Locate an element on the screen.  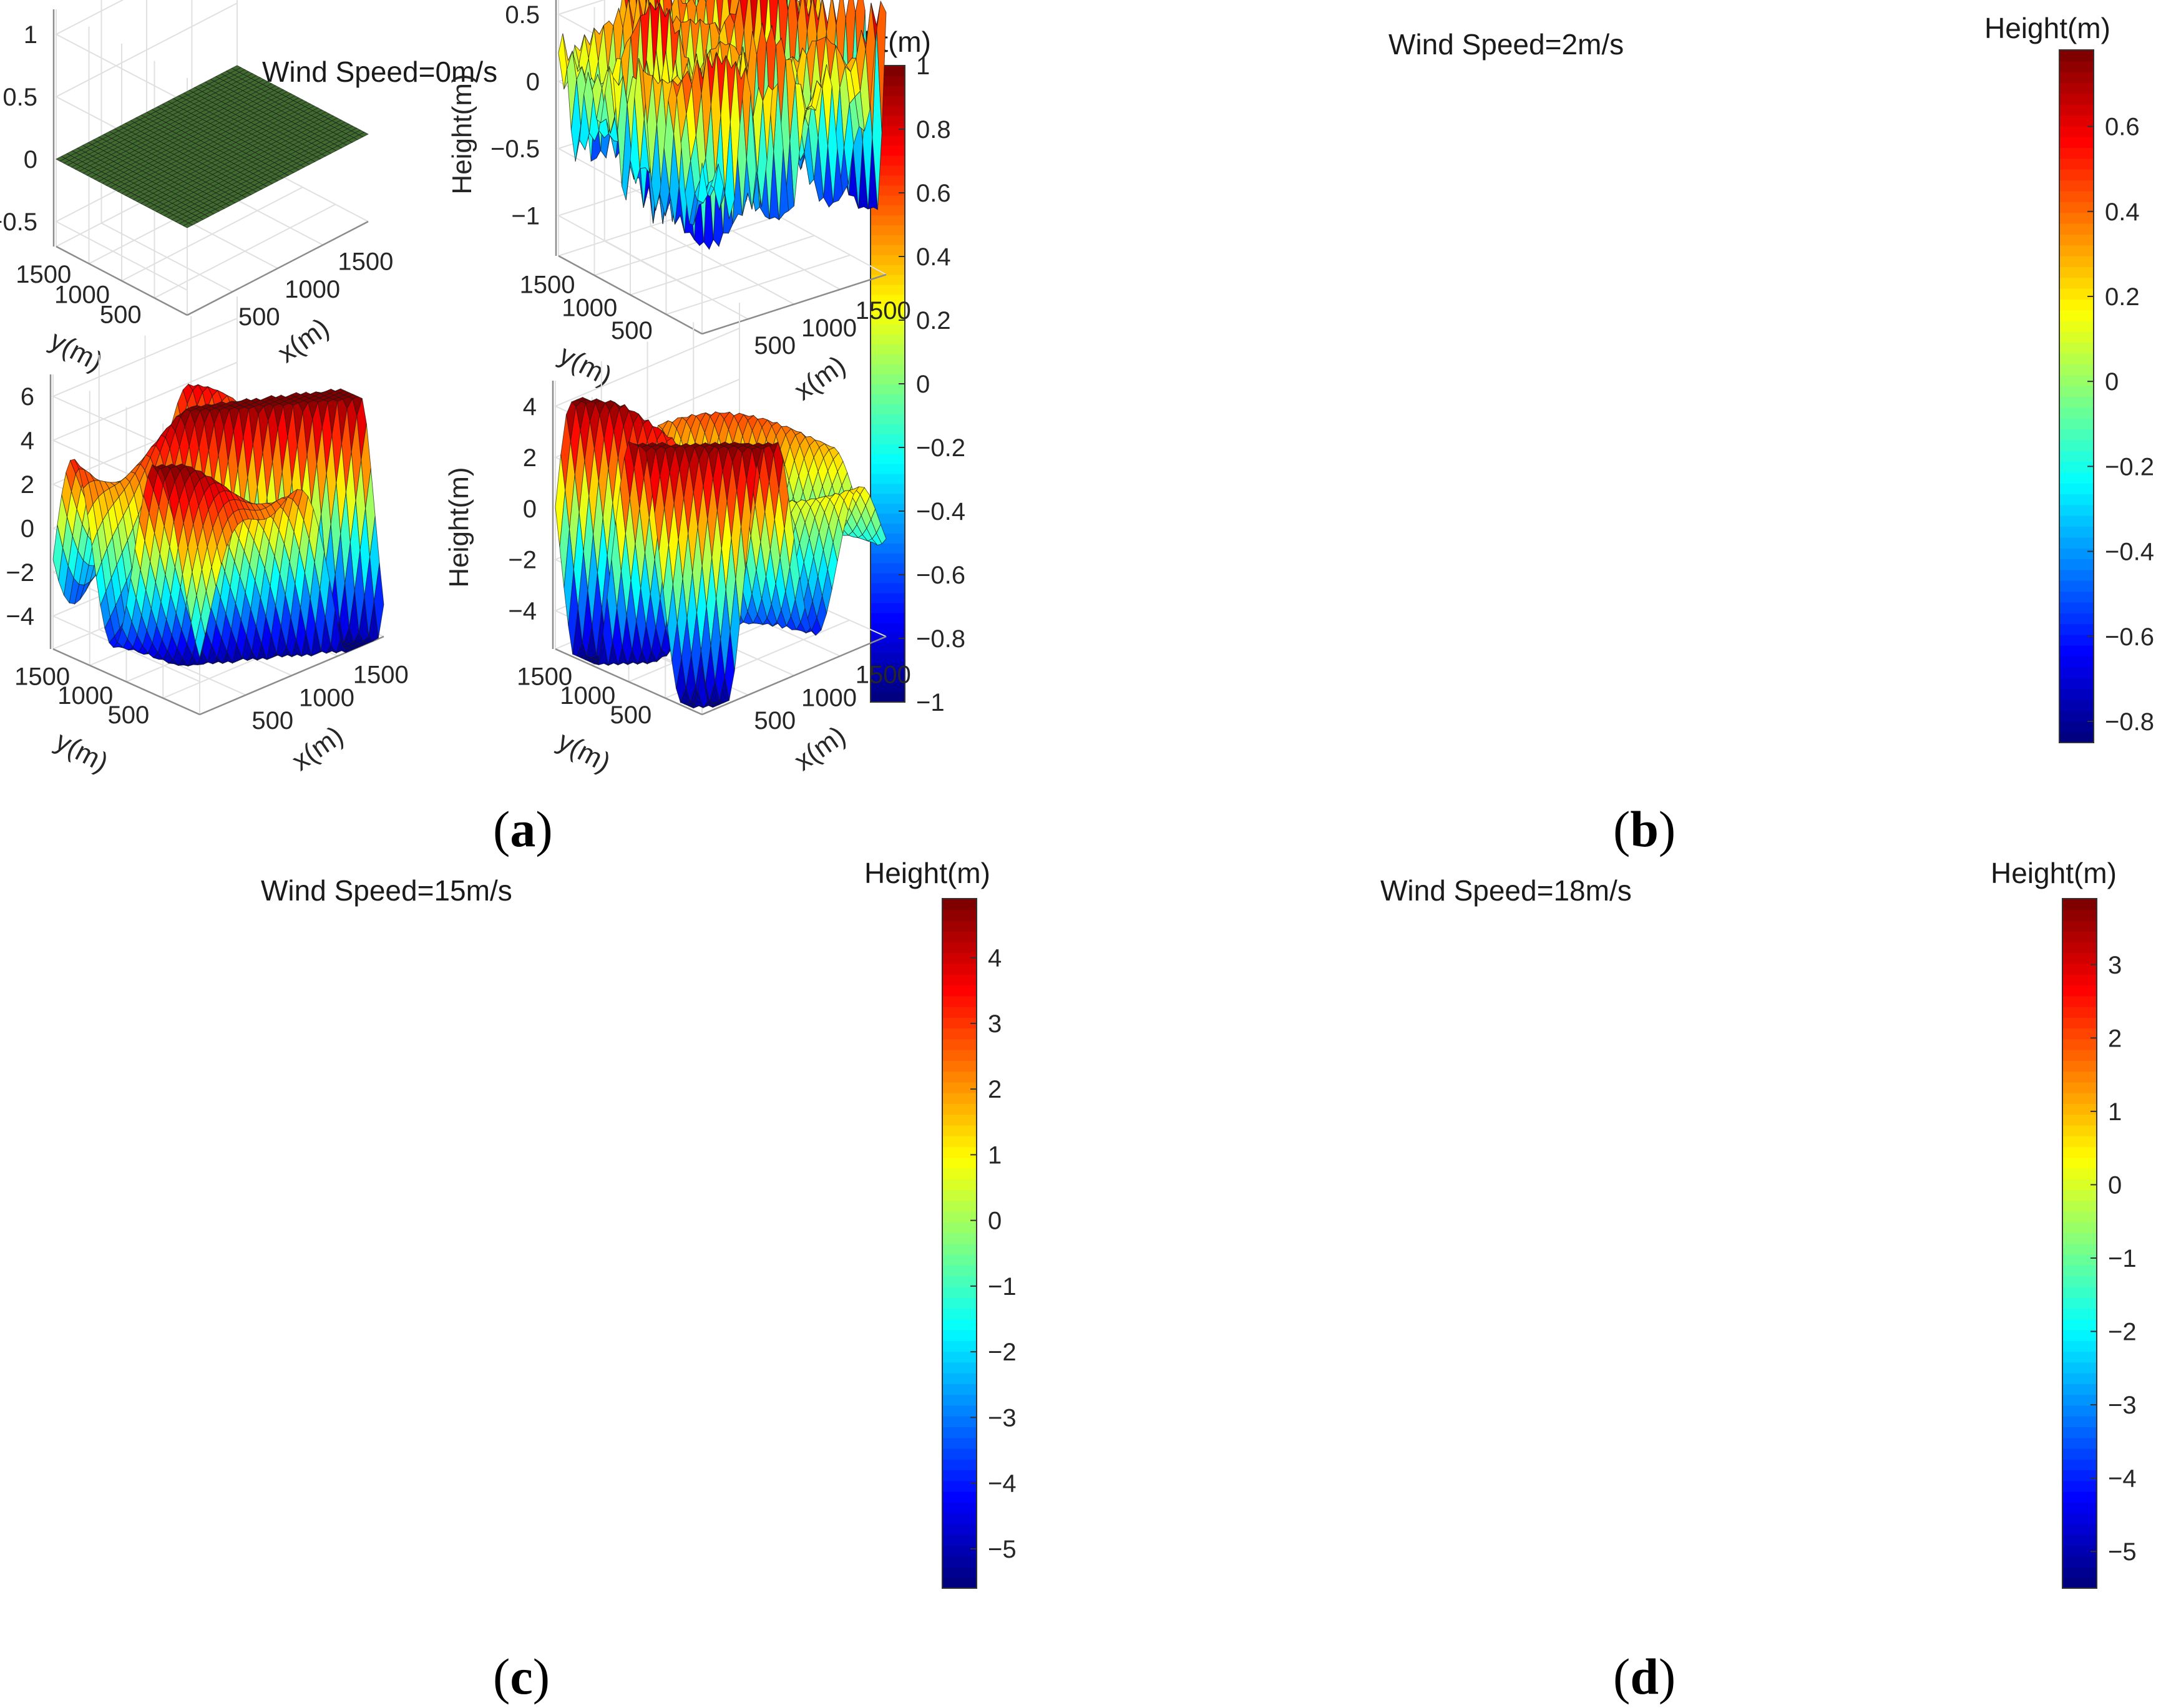
colorbar-tick-label: −0.4 is located at coordinates (940, 511).